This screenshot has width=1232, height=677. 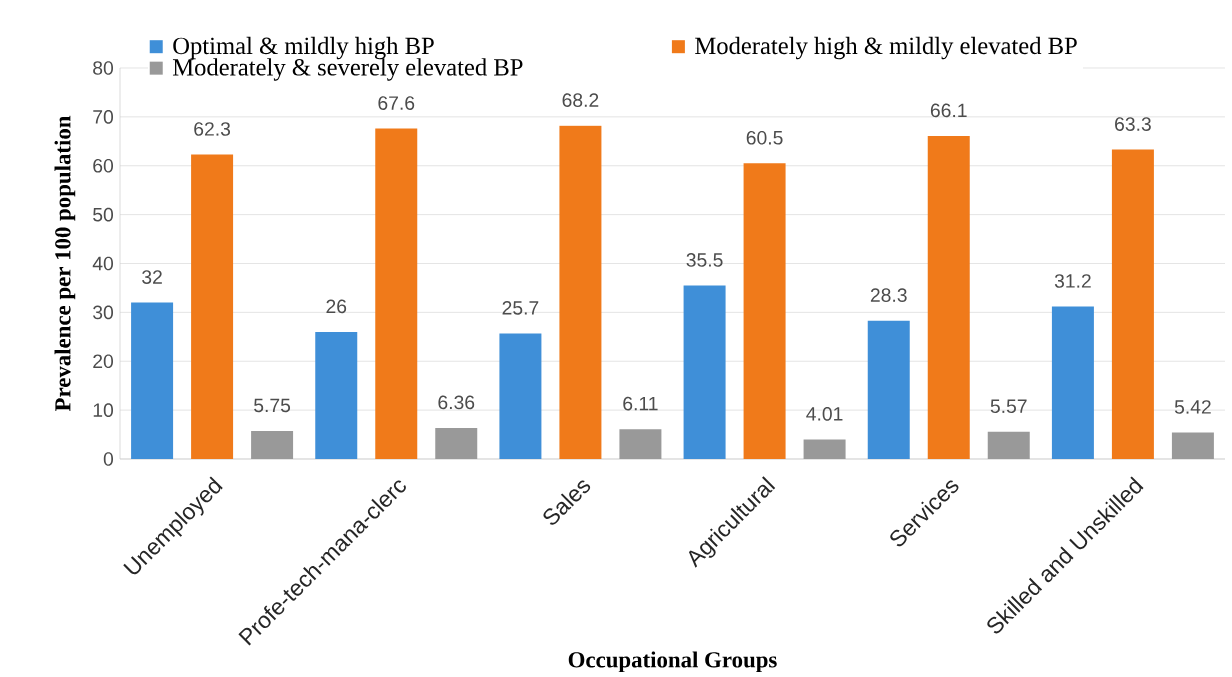 What do you see at coordinates (103, 312) in the screenshot?
I see `y-tick-label: 30` at bounding box center [103, 312].